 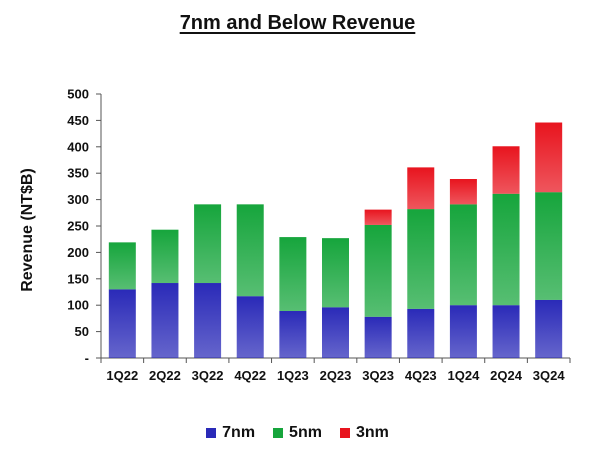 I want to click on x-tick-label: 3Q22, so click(x=208, y=375).